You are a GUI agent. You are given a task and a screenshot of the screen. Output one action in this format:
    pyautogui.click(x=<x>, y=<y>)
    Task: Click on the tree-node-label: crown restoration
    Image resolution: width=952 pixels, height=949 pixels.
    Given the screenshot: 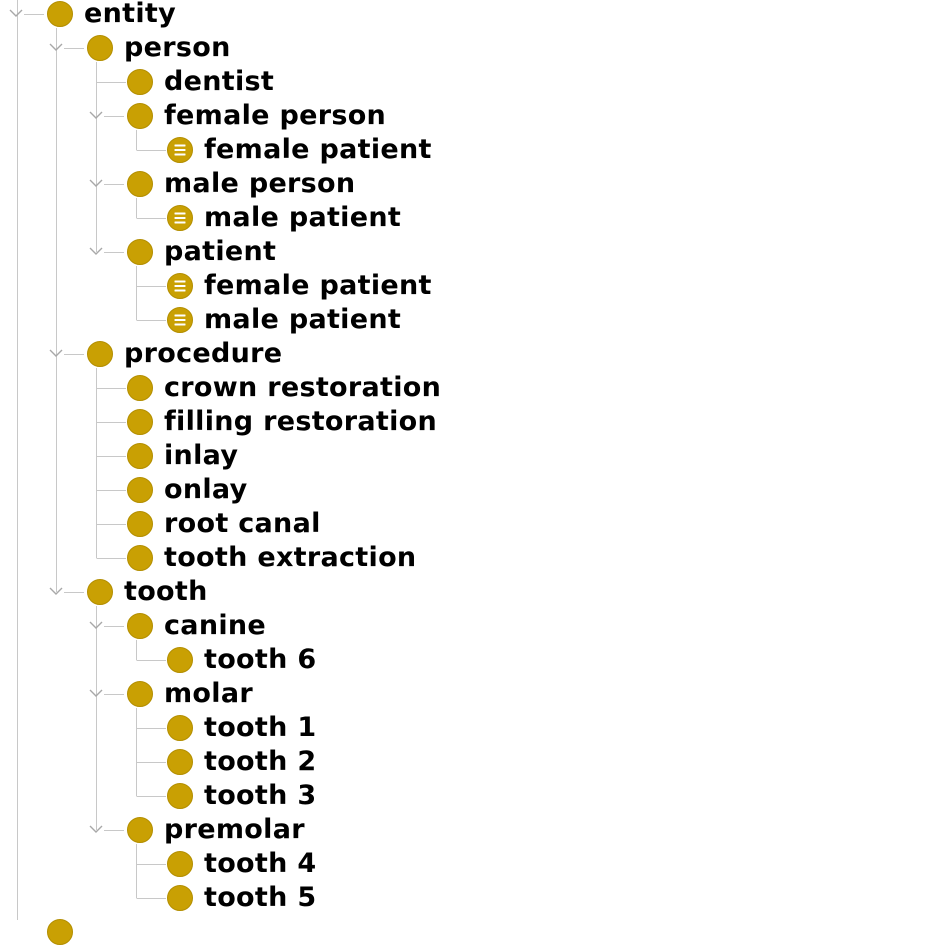 What is the action you would take?
    pyautogui.click(x=303, y=387)
    